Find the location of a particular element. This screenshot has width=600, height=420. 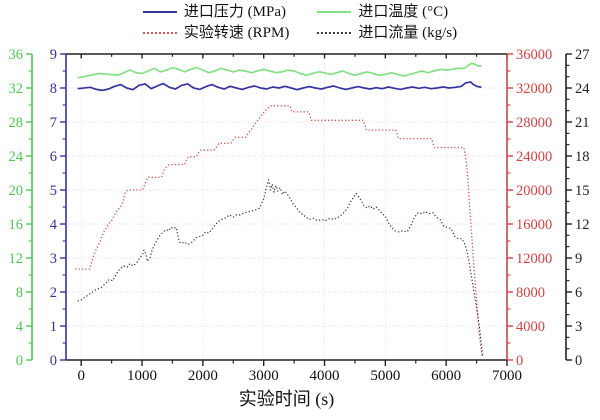

x-axis-title: 实验时间 (s) is located at coordinates (287, 399).